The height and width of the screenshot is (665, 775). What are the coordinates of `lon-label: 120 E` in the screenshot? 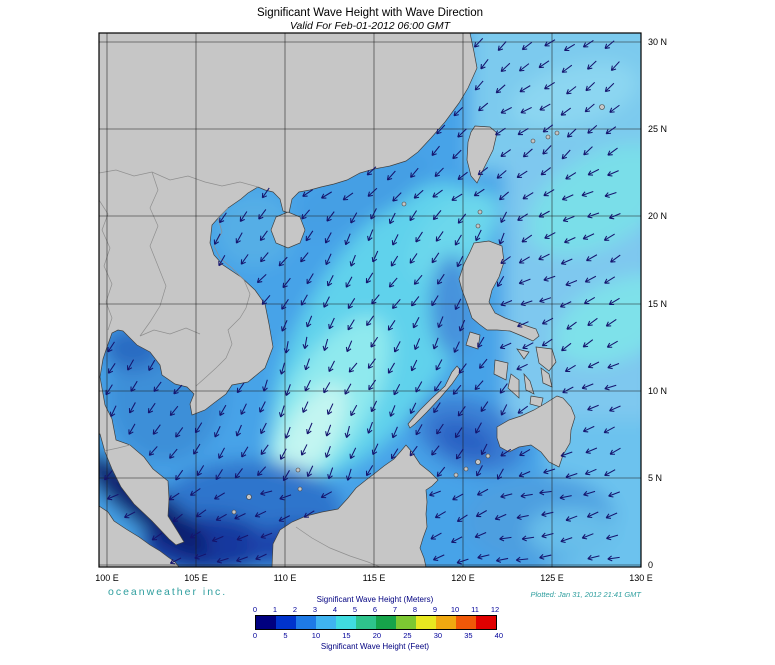 It's located at (463, 578).